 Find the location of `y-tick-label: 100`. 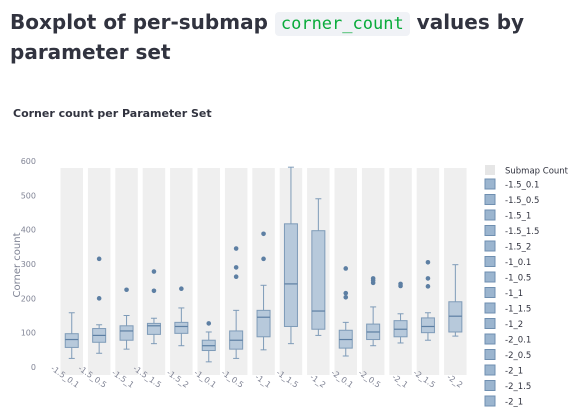

y-tick-label: 100 is located at coordinates (28, 333).